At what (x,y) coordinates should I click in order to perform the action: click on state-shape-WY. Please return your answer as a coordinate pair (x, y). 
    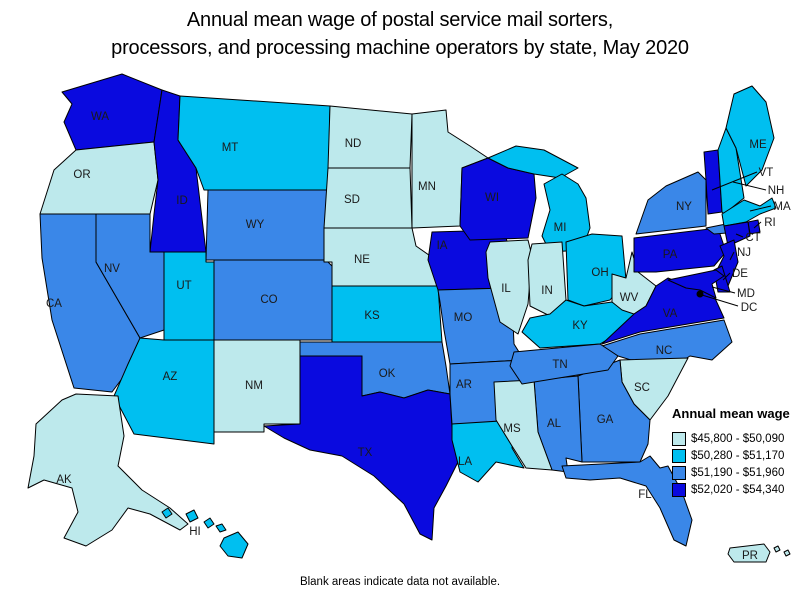
    Looking at the image, I should click on (267, 225).